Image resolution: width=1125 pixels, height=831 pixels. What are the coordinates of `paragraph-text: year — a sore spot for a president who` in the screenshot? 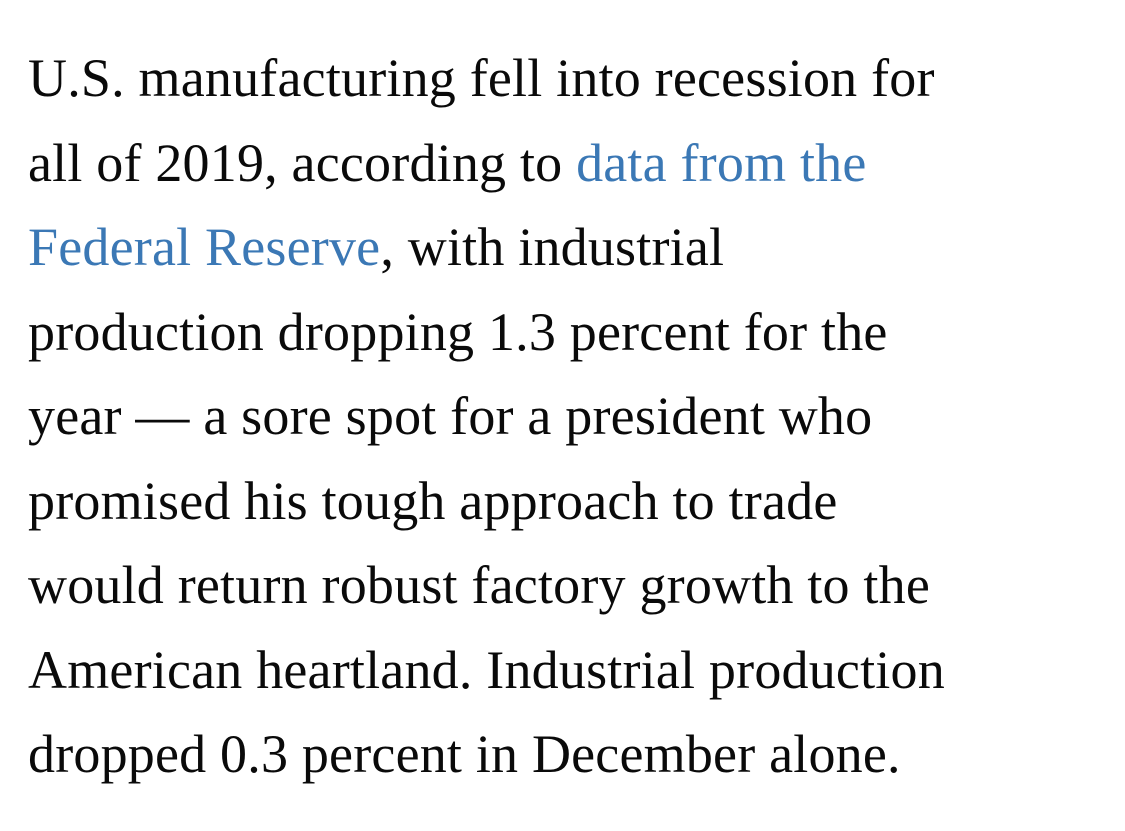 It's located at (450, 416).